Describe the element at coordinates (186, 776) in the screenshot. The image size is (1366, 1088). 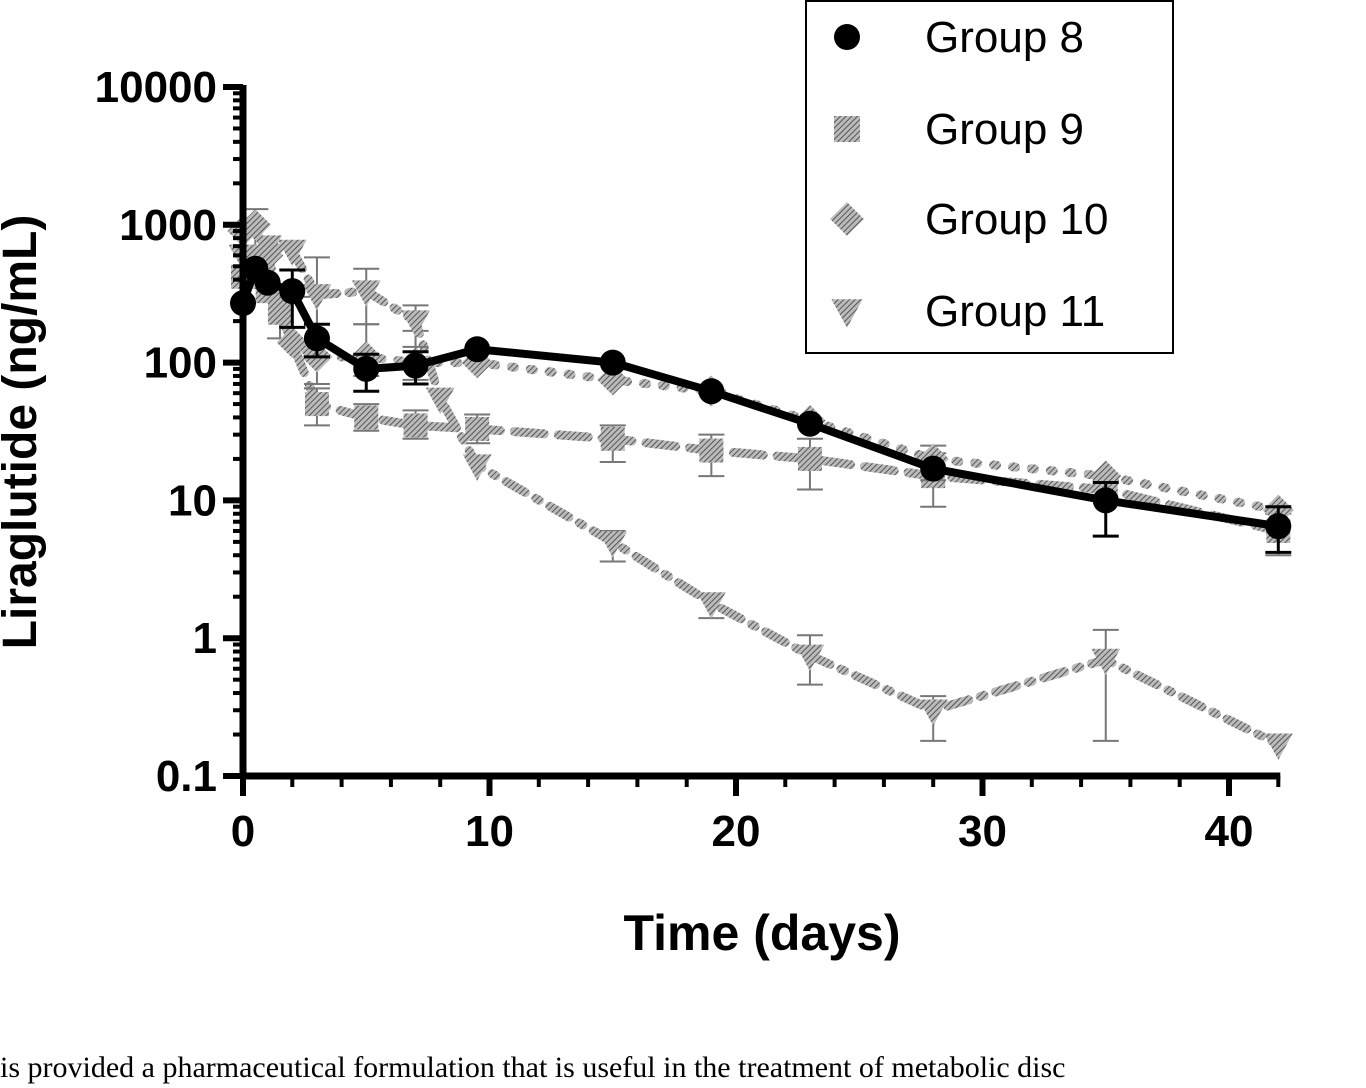
I see `y-tick-label: 0.1` at that location.